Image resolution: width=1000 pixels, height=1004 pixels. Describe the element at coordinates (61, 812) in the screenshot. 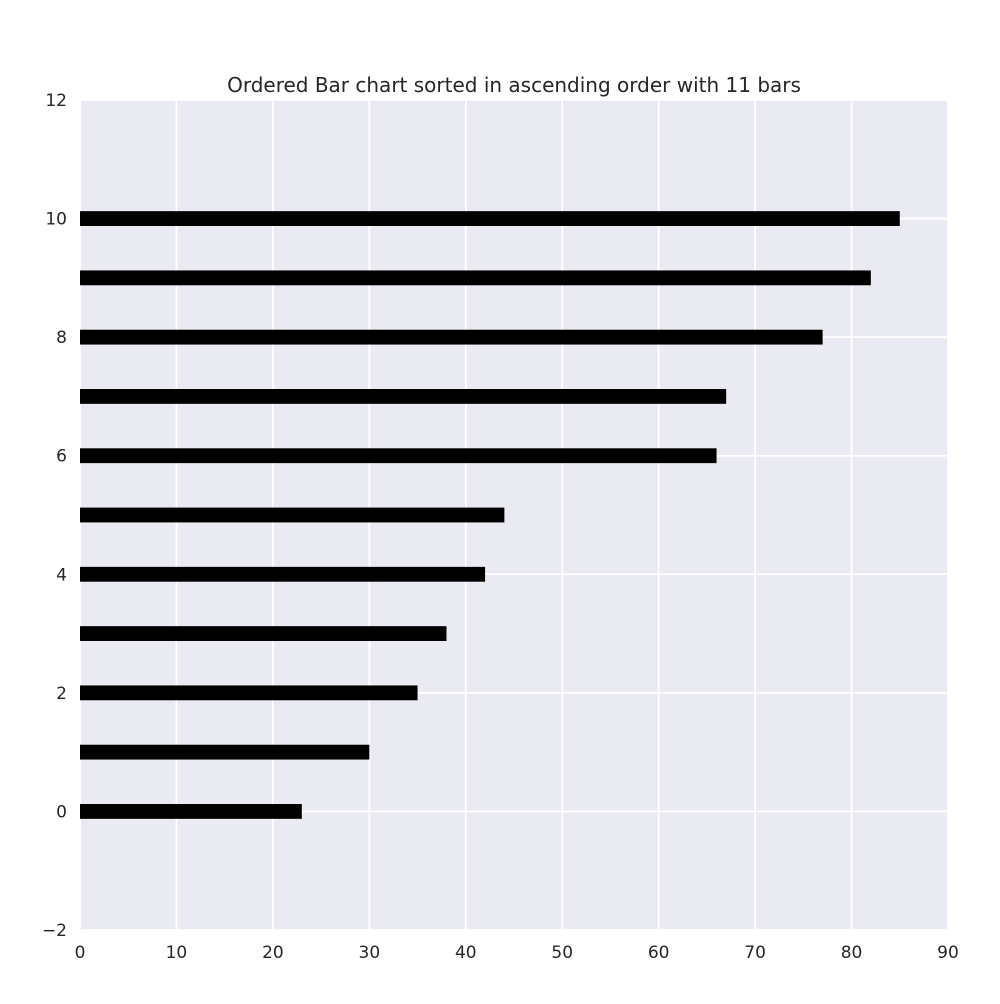

I see `y-tick-label: 0` at that location.